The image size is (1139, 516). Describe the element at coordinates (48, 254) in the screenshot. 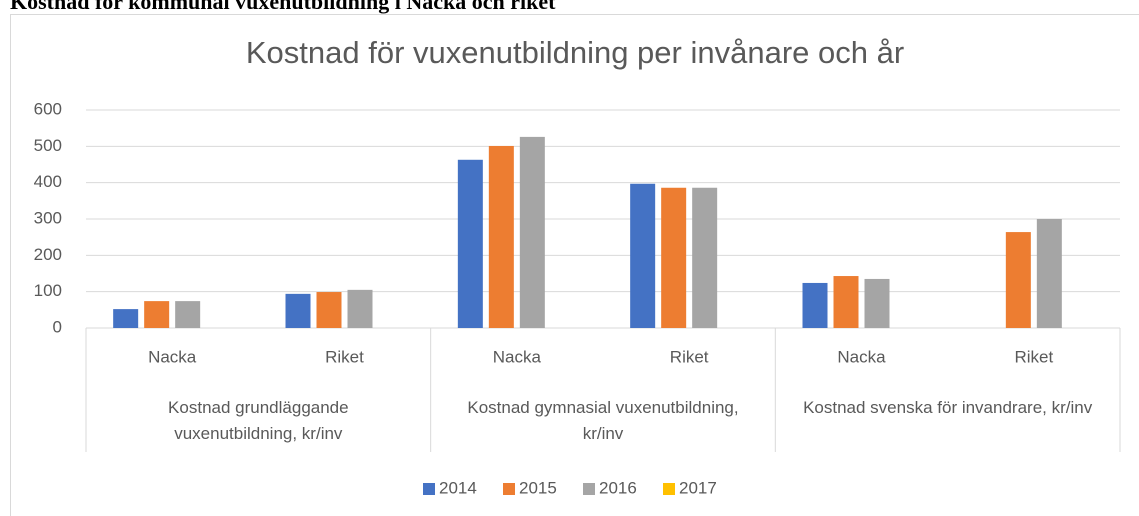

I see `y-tick-label: 200` at that location.